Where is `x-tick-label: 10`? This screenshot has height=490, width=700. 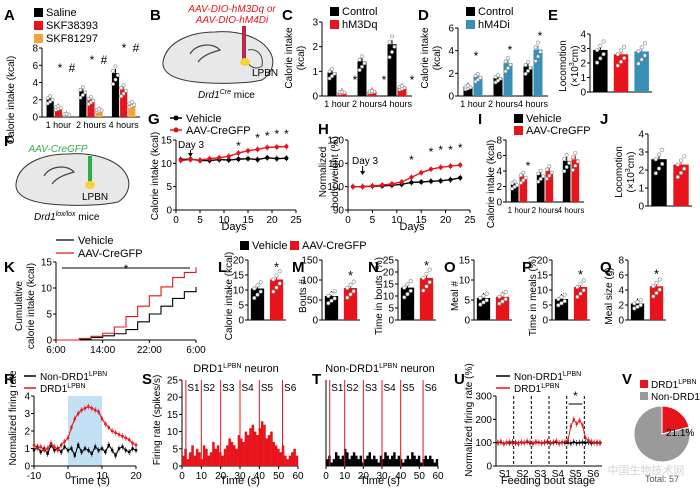 x-tick-label: 10 is located at coordinates (397, 220).